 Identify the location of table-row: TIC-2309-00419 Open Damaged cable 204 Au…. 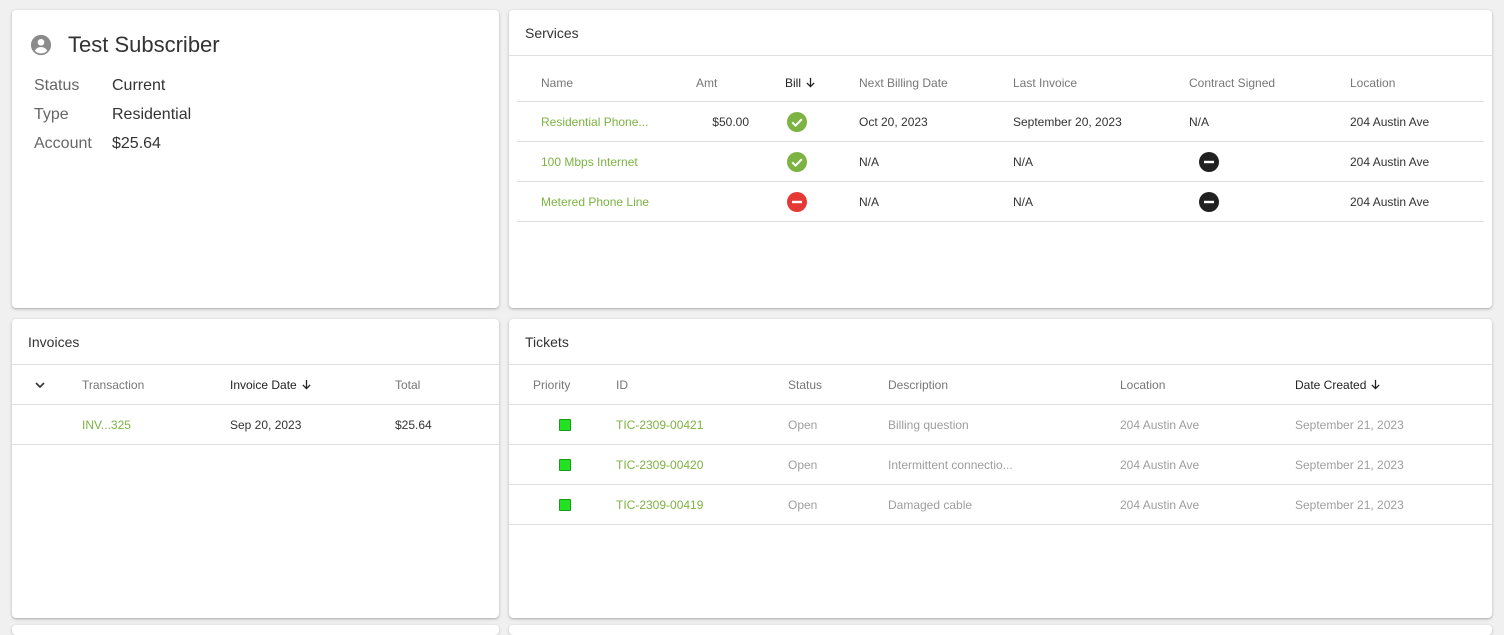
(1000, 505).